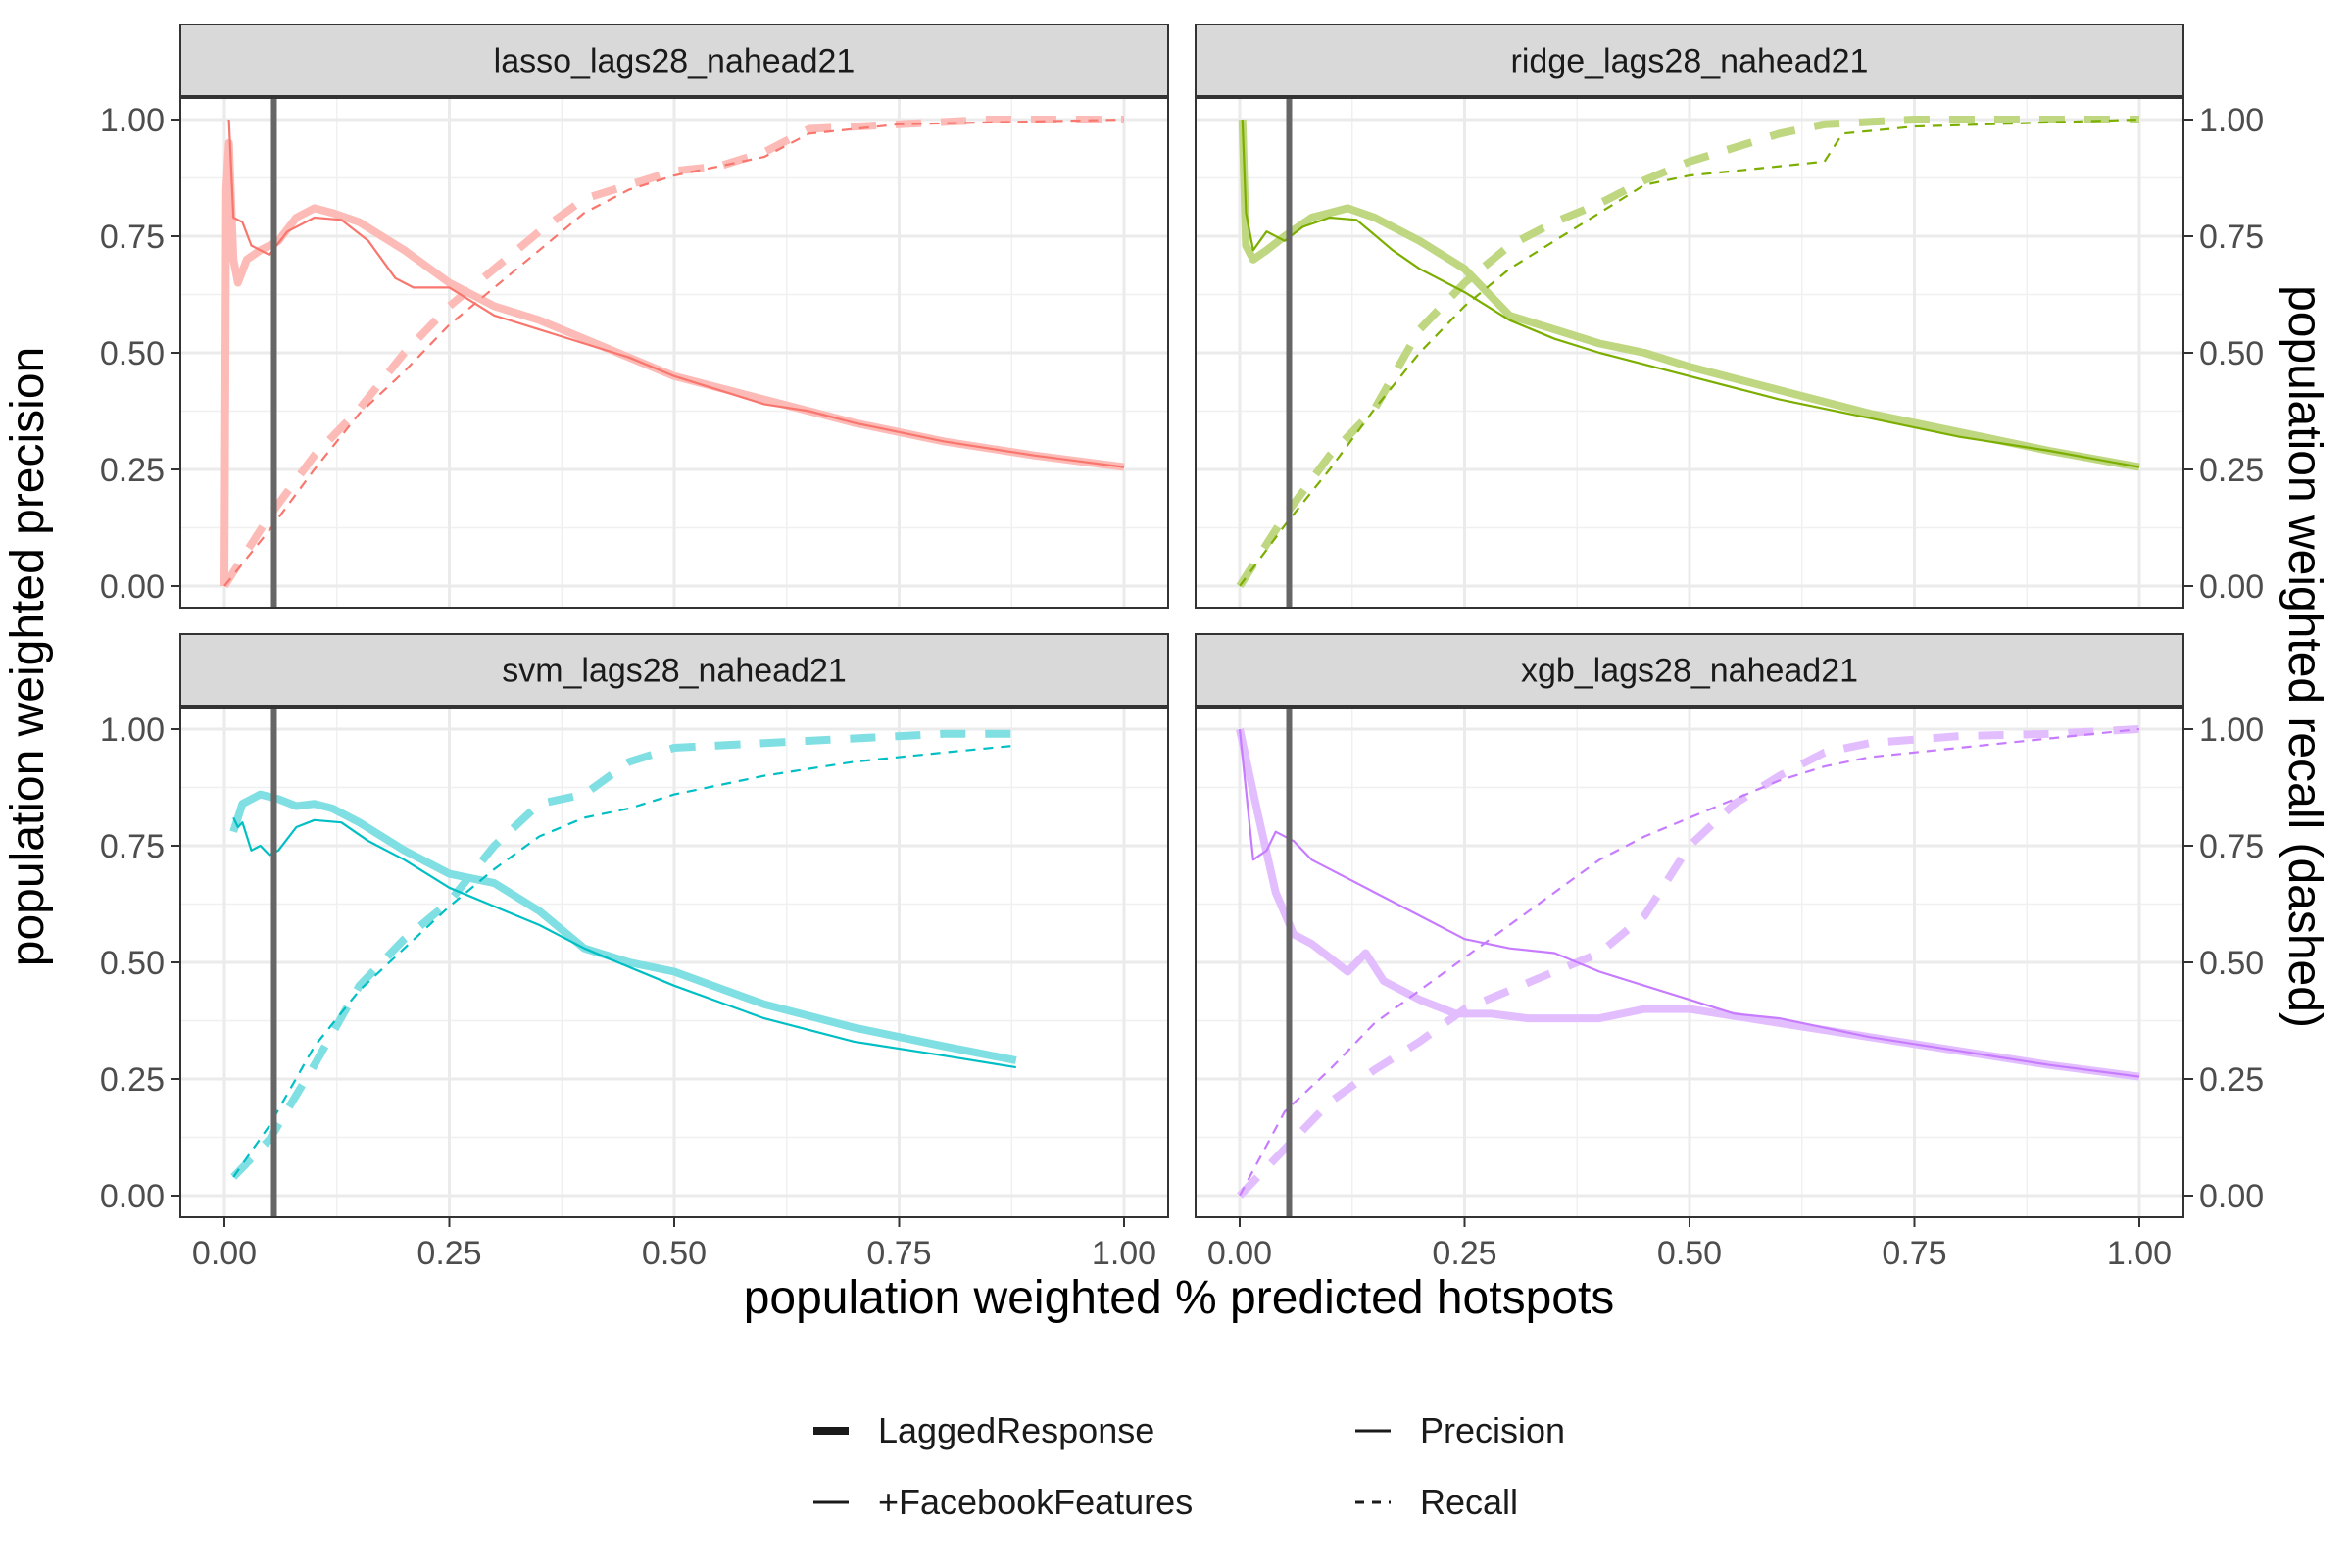 The width and height of the screenshot is (2352, 1568). Describe the element at coordinates (1492, 1430) in the screenshot. I see `legend-label: Precision` at that location.